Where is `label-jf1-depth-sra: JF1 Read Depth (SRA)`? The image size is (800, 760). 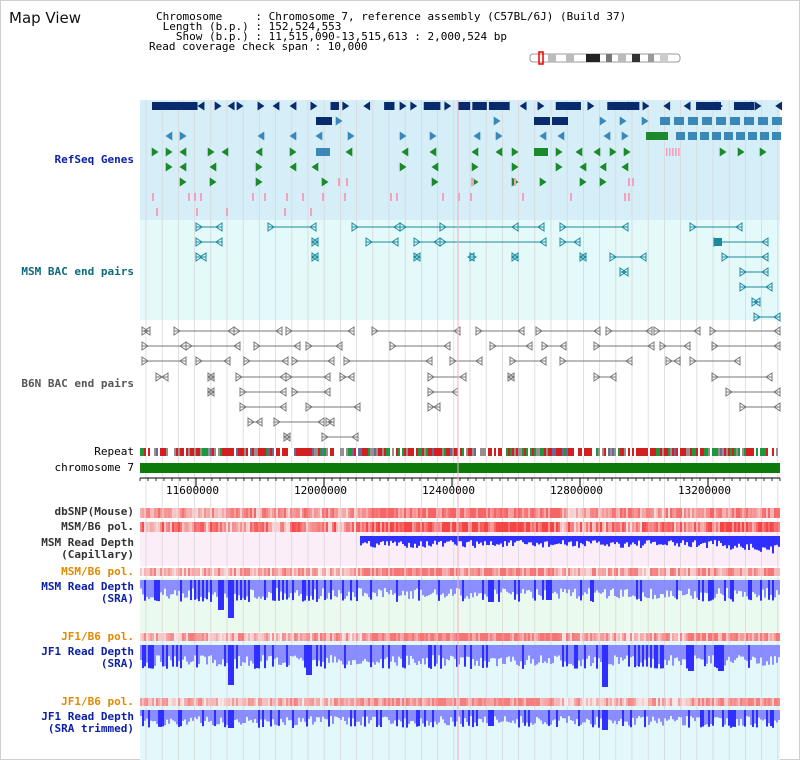 label-jf1-depth-sra: JF1 Read Depth (SRA) is located at coordinates (87, 657).